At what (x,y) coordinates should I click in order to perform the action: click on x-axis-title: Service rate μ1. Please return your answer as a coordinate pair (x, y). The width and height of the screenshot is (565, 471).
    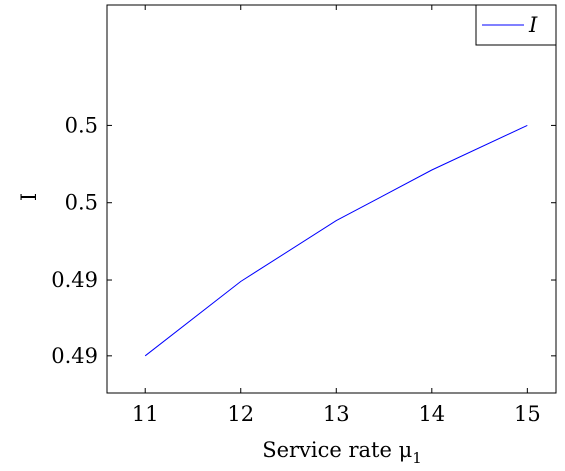
    Looking at the image, I should click on (342, 452).